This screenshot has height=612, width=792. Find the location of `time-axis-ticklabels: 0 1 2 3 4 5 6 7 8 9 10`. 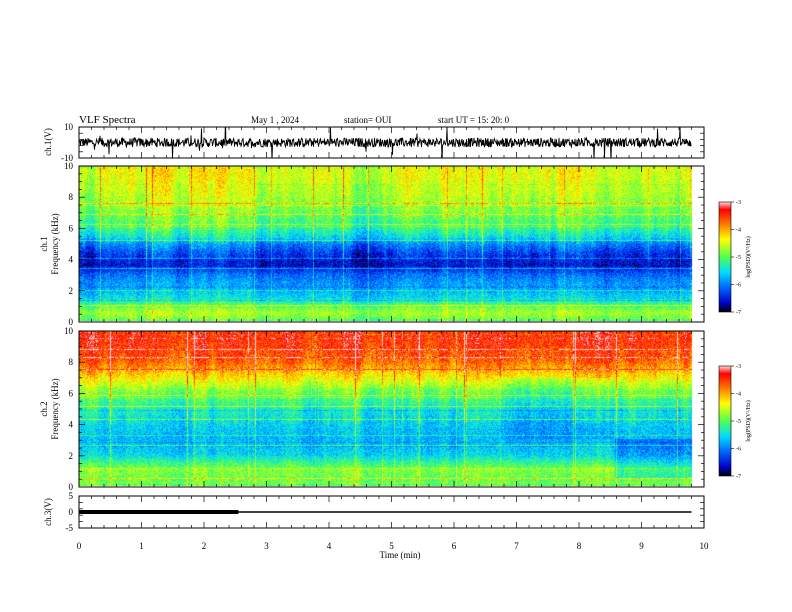

time-axis-ticklabels: 0 1 2 3 4 5 6 7 8 9 10 is located at coordinates (393, 546).